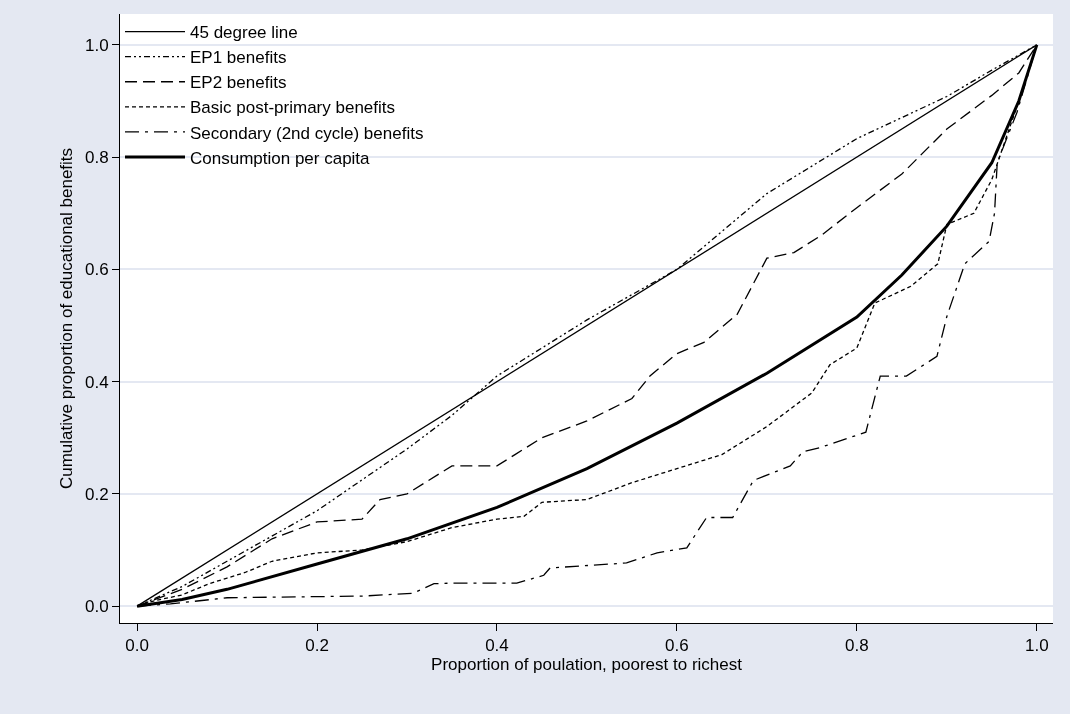 This screenshot has width=1070, height=714. Describe the element at coordinates (238, 58) in the screenshot. I see `legend-label: EP1 benefits` at that location.